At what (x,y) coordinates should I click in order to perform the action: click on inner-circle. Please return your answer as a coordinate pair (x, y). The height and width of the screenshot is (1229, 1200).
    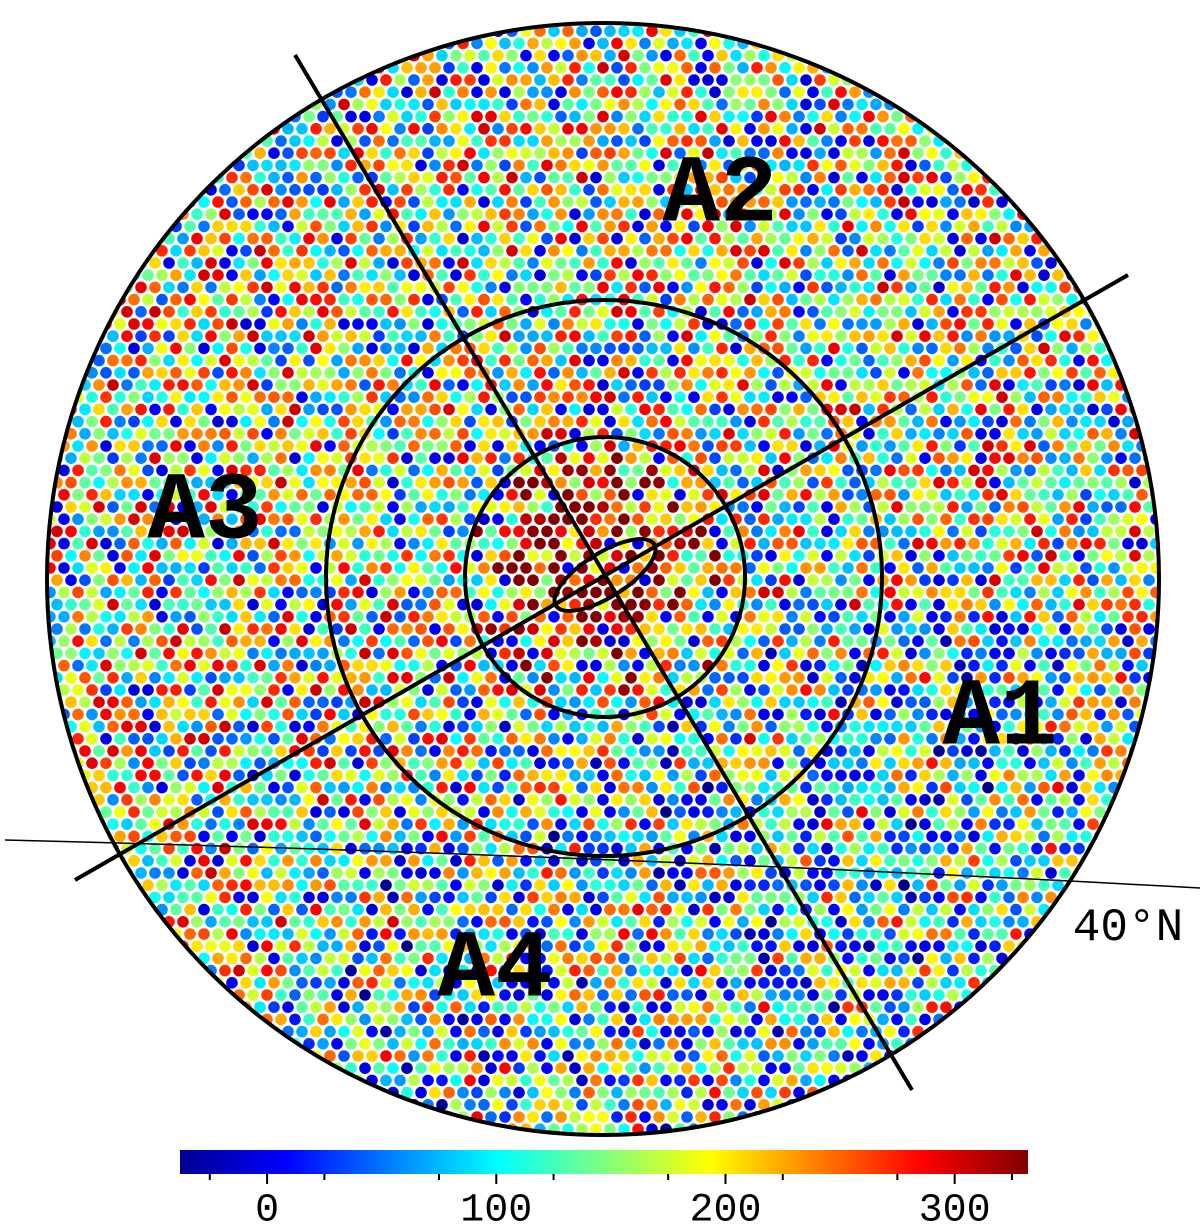
    Looking at the image, I should click on (605, 577).